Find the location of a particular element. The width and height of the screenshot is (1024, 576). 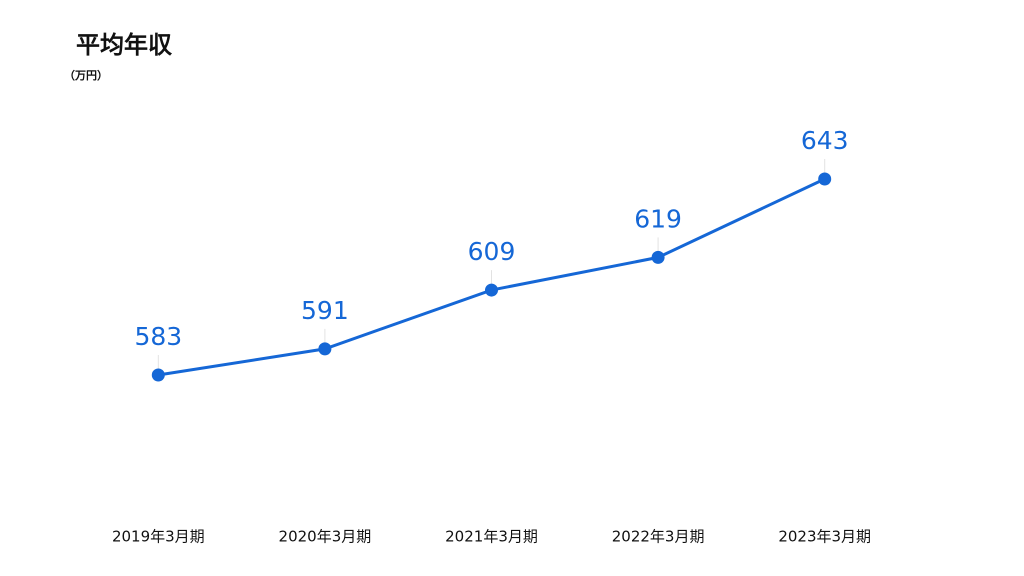

data-label: 591 is located at coordinates (325, 310).